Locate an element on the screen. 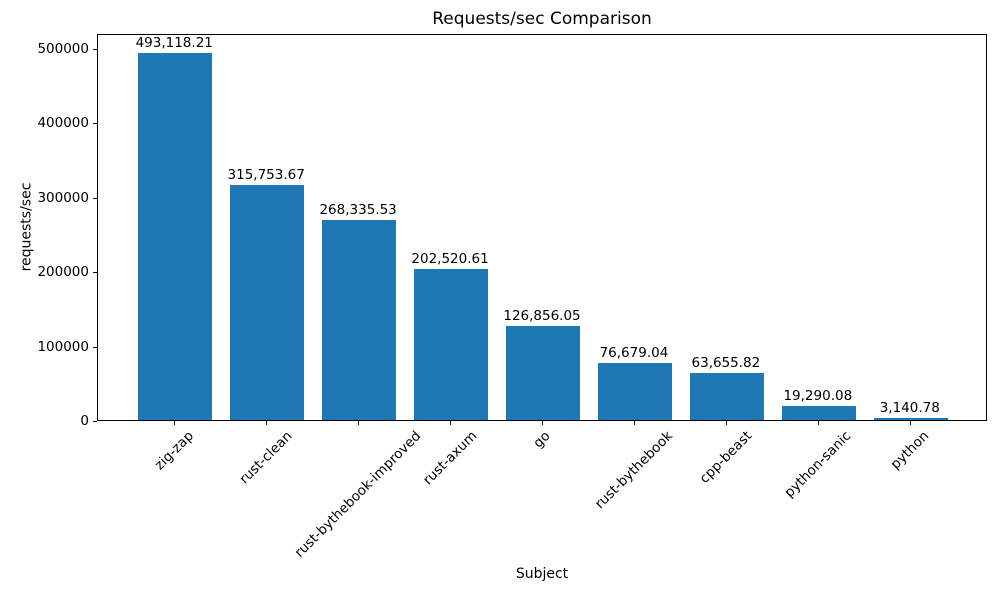  y-tick-label: 500000 is located at coordinates (63, 48).